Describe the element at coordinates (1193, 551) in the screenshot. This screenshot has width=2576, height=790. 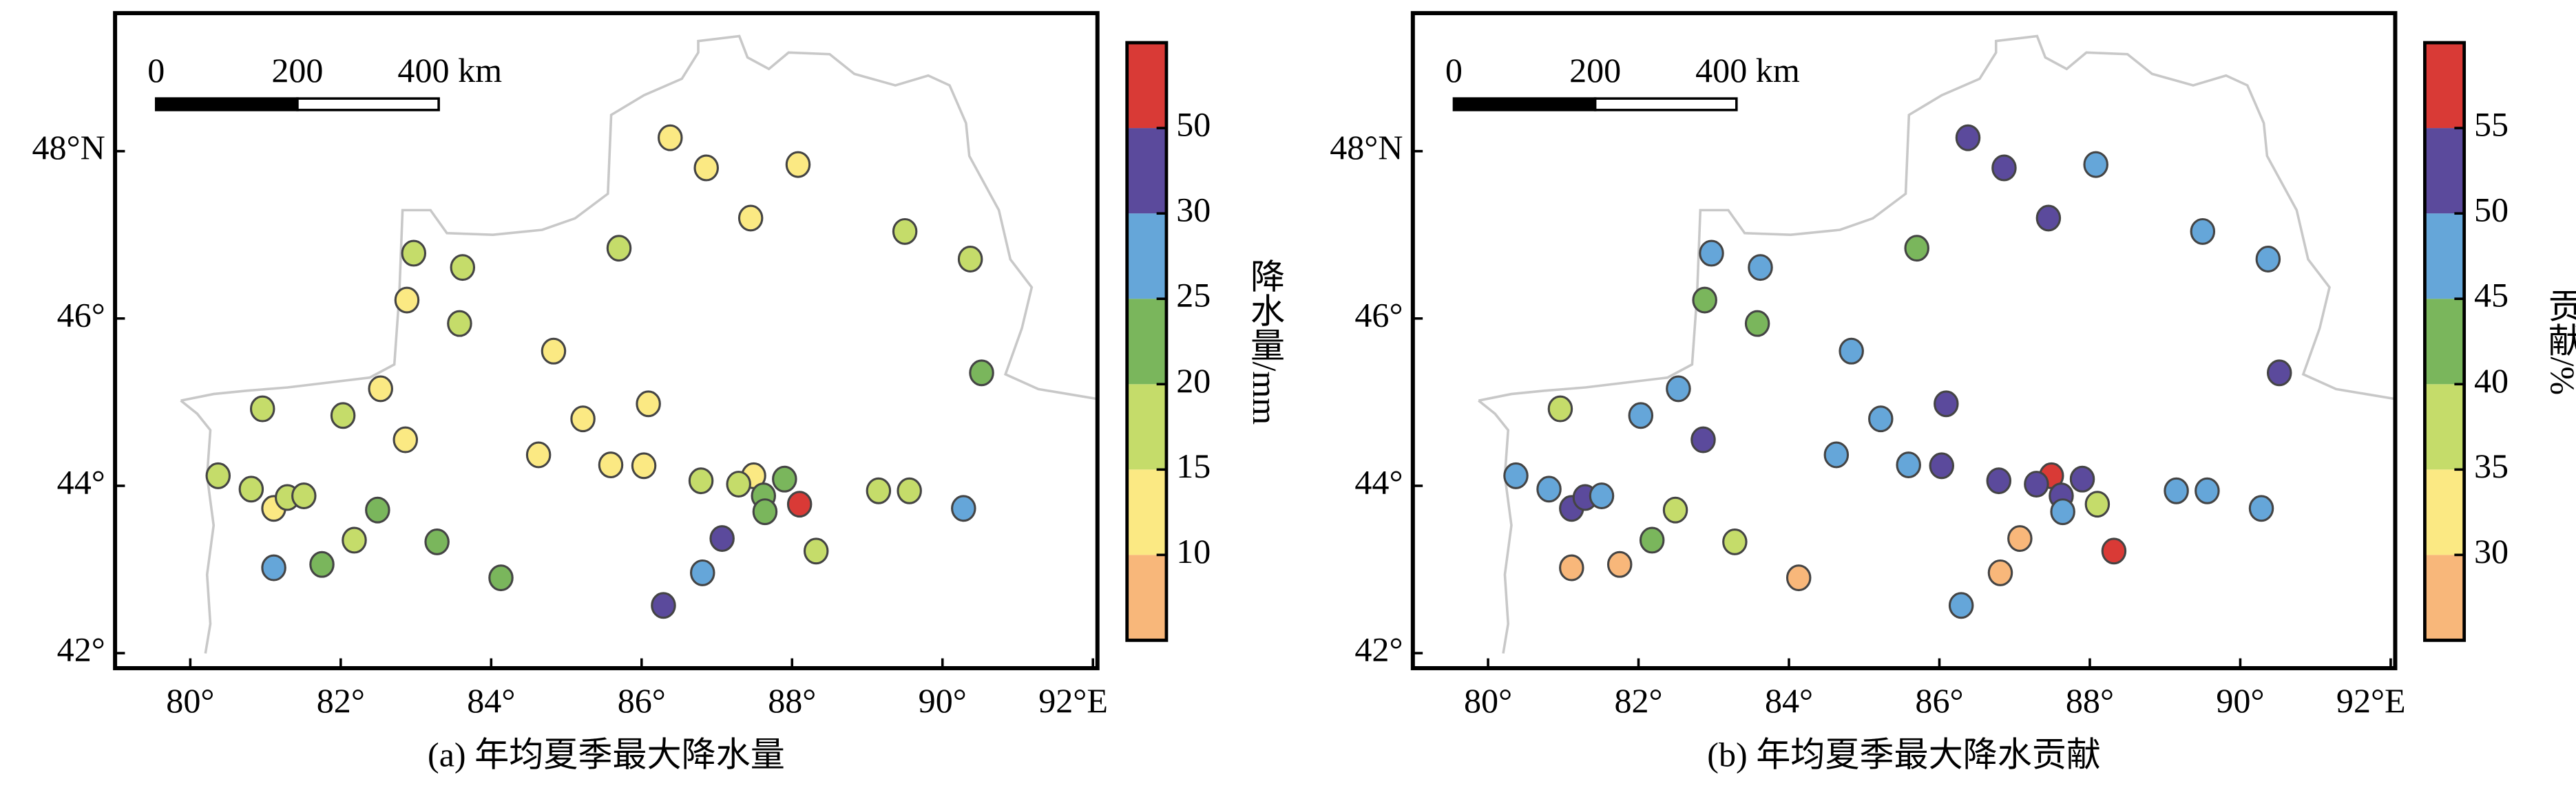
I see `colorbar-tick-label: 10` at that location.